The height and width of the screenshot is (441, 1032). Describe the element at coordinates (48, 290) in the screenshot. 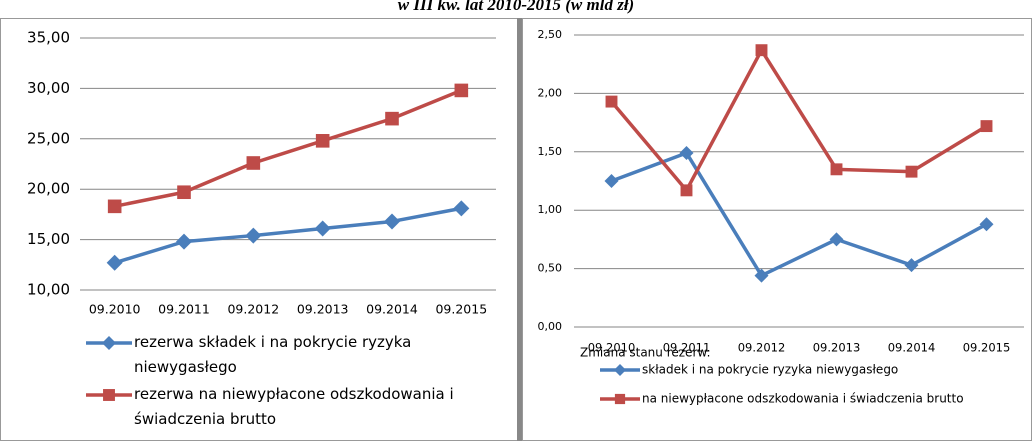

I see `y-tick-label: 10,00` at that location.